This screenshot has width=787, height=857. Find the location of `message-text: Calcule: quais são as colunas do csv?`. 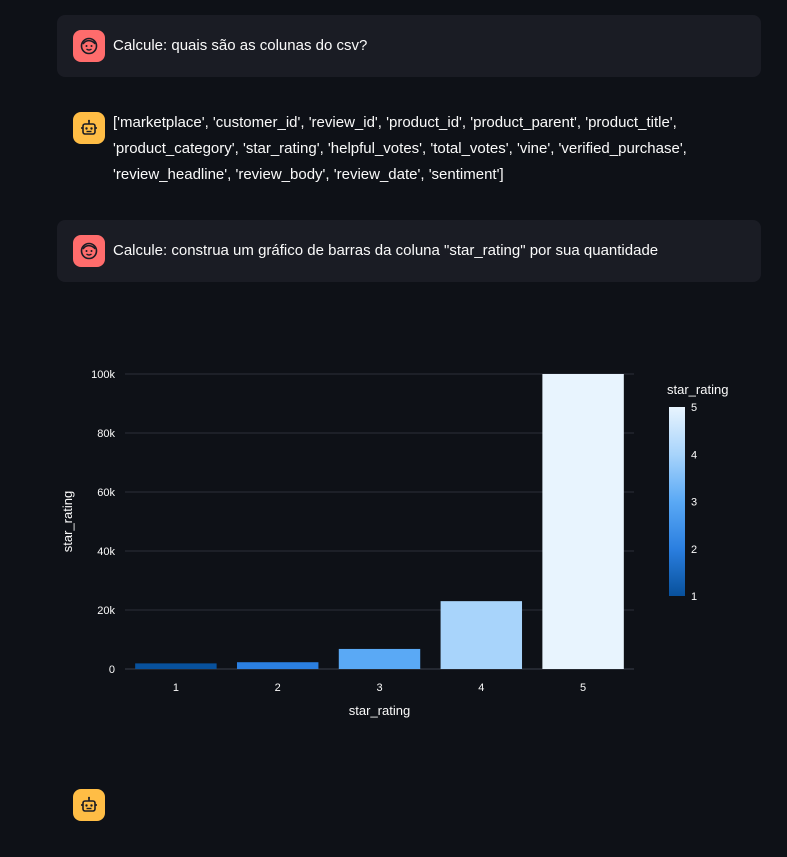

message-text: Calcule: quais são as colunas do csv? is located at coordinates (240, 45).